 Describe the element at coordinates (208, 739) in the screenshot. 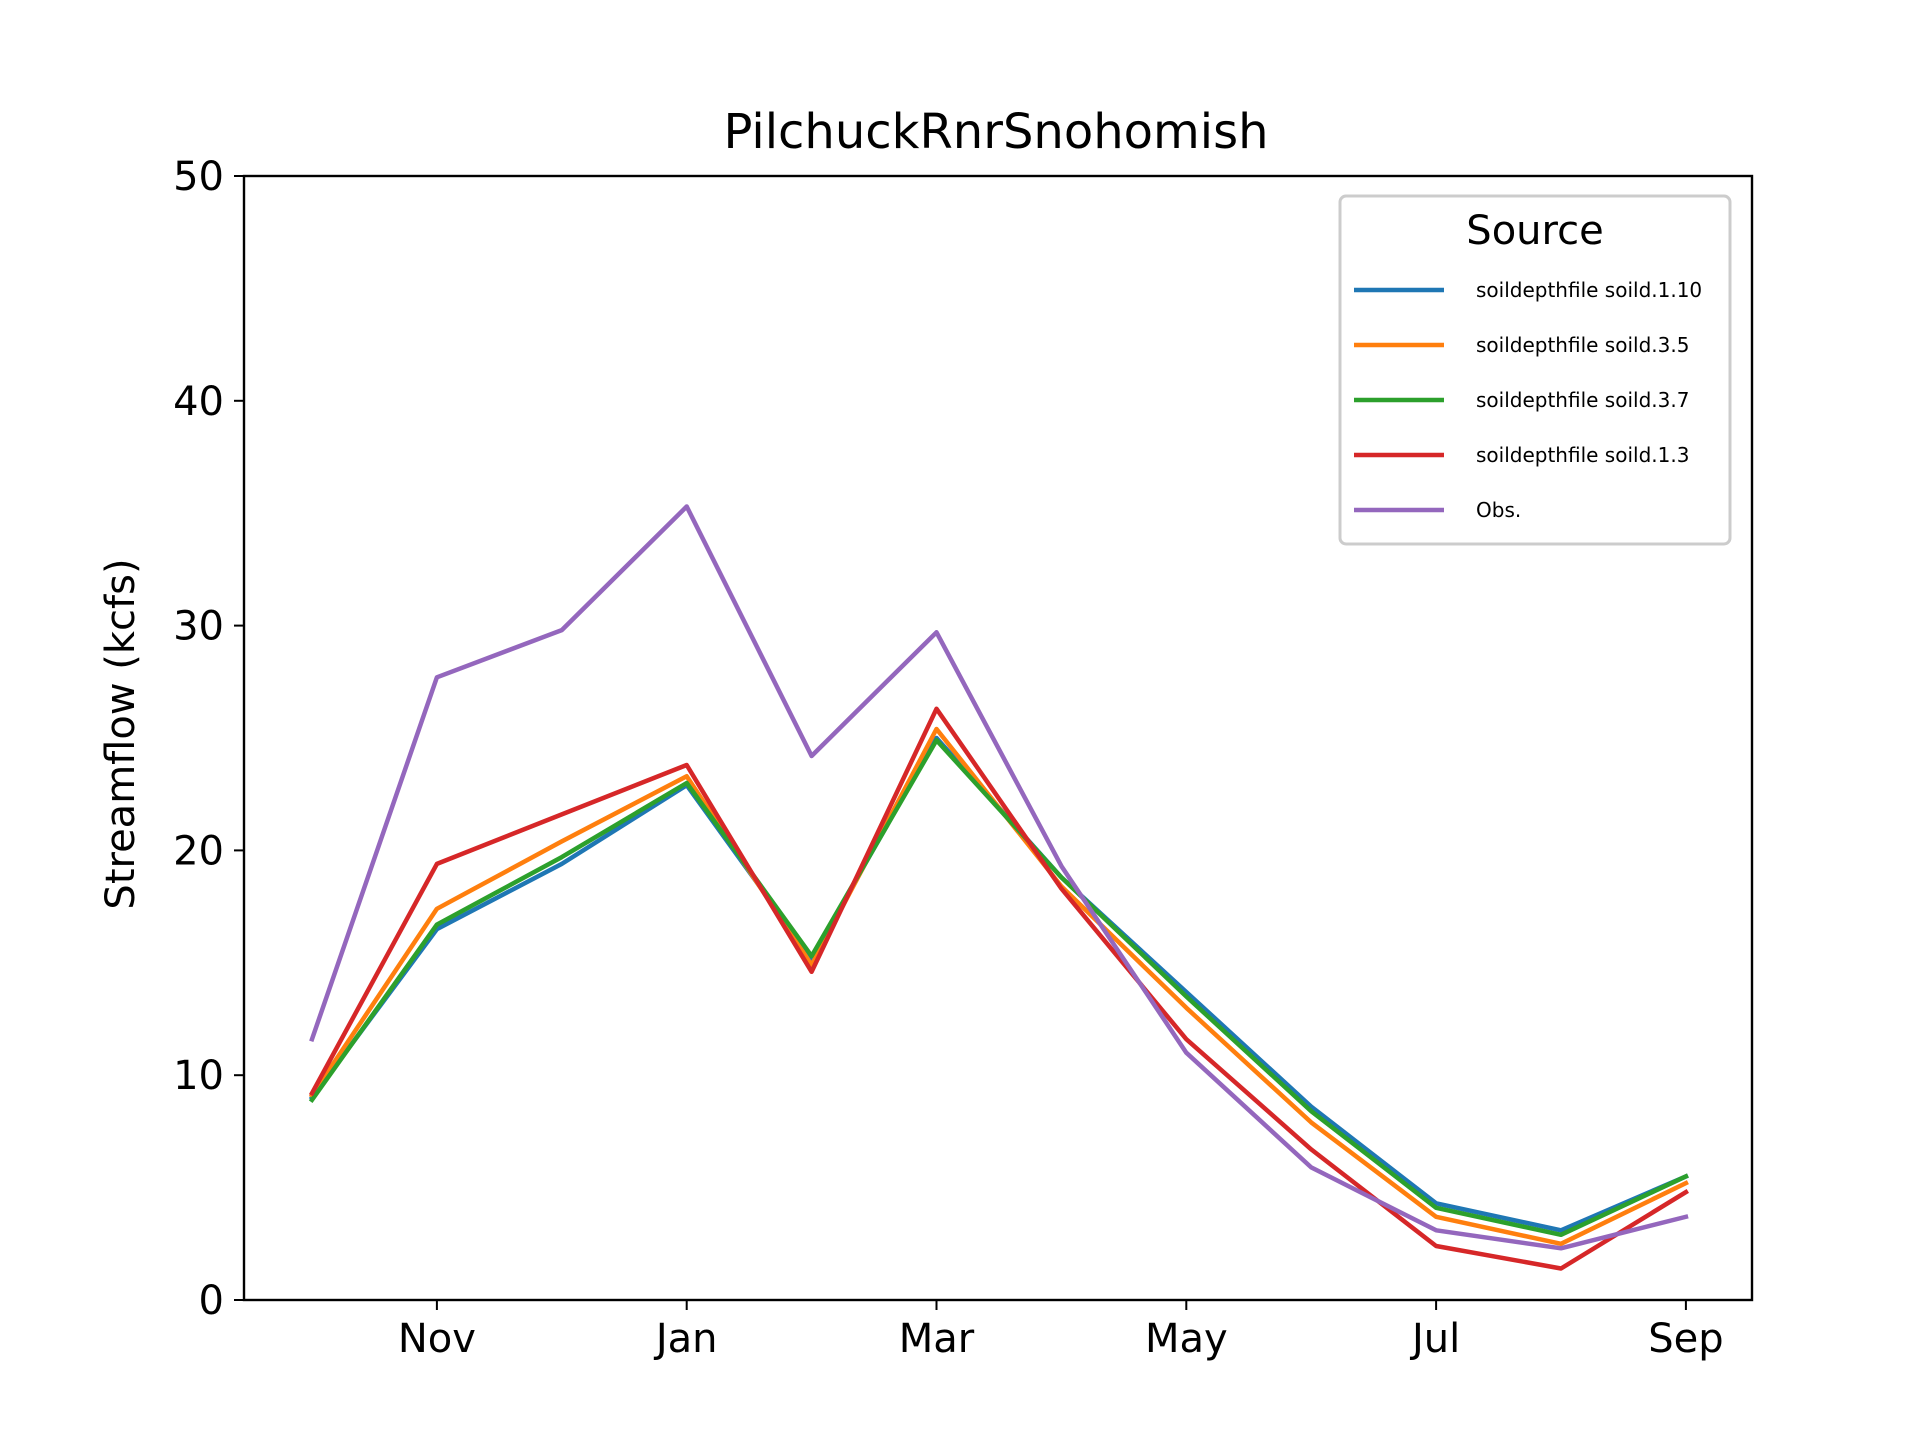

I see `y-axis: 0 10 20 30 40 50` at that location.